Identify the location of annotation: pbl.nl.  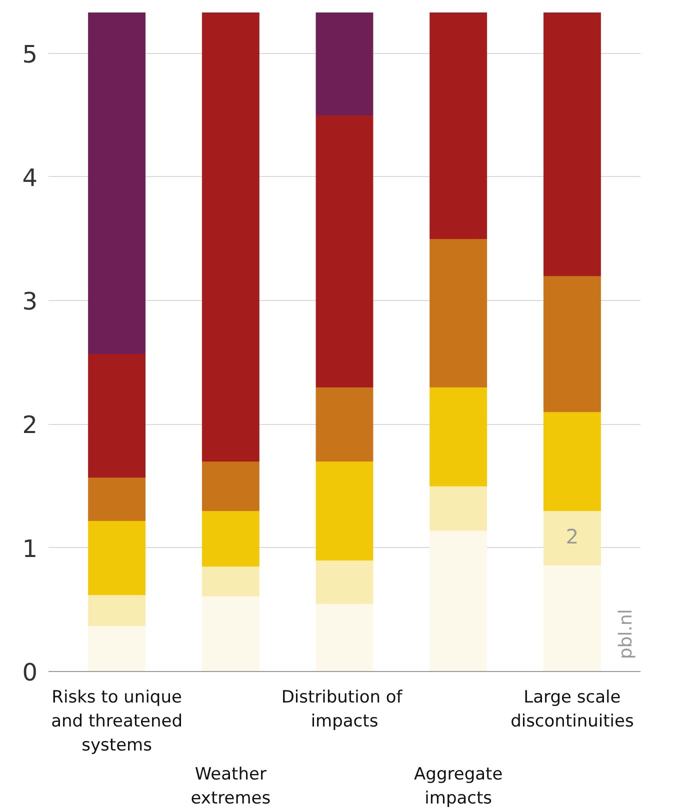
(626, 634).